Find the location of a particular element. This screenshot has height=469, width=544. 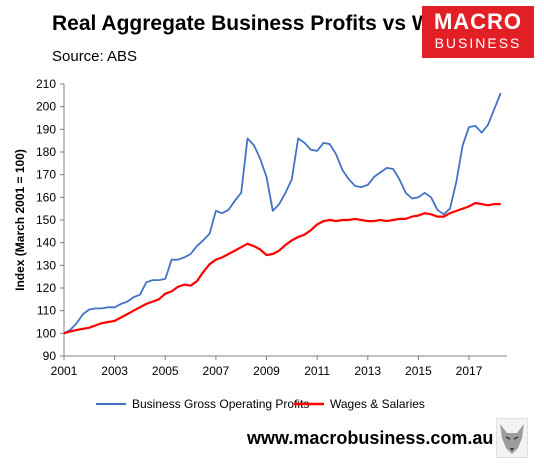

y-tick-label: 170 is located at coordinates (46, 175).